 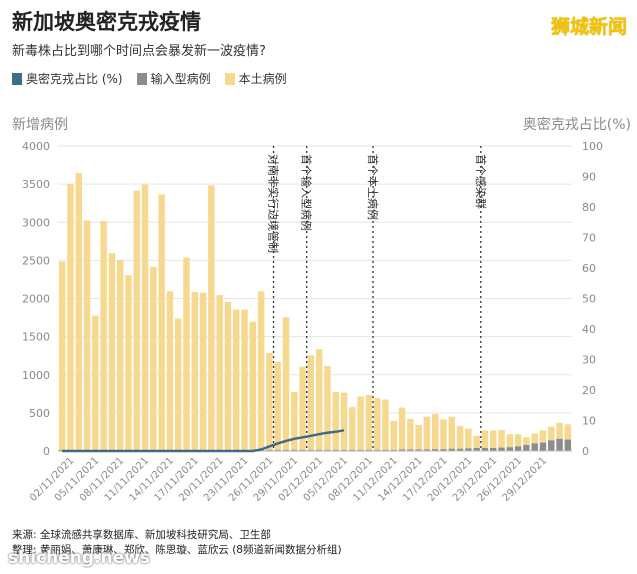 I want to click on annotation-label: 首个输入型病例, so click(x=307, y=192).